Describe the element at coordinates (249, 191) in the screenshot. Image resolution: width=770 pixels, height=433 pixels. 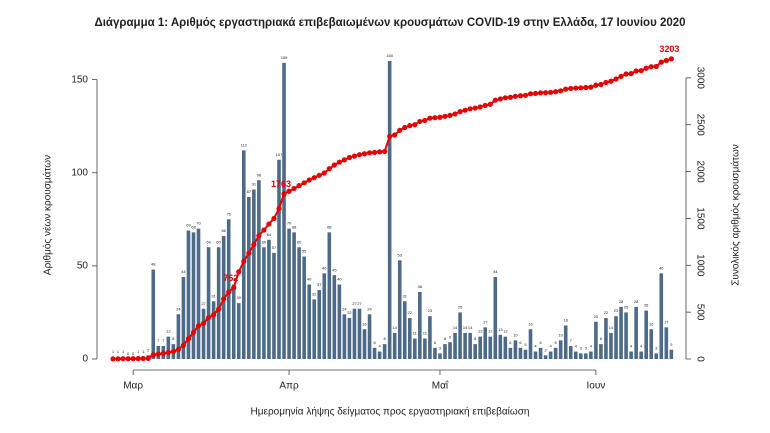
I see `bar-value-label: 87` at that location.